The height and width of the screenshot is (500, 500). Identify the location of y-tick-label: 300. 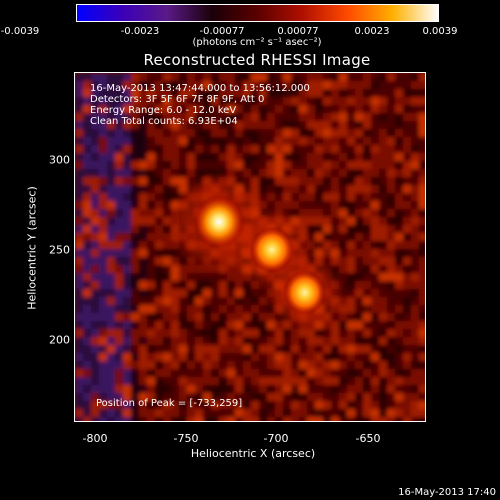
(59, 160).